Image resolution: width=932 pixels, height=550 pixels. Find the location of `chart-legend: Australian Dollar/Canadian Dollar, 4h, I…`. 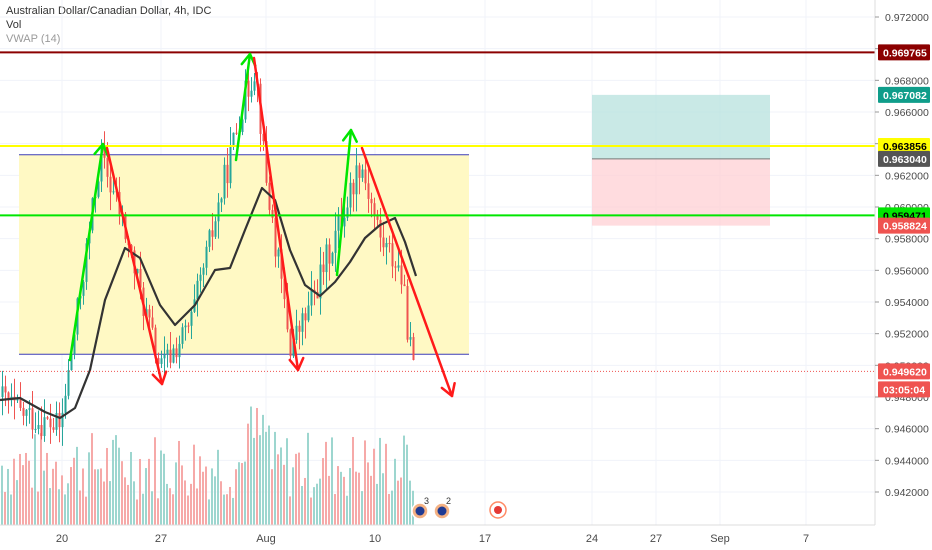

chart-legend: Australian Dollar/Canadian Dollar, 4h, I… is located at coordinates (108, 25).